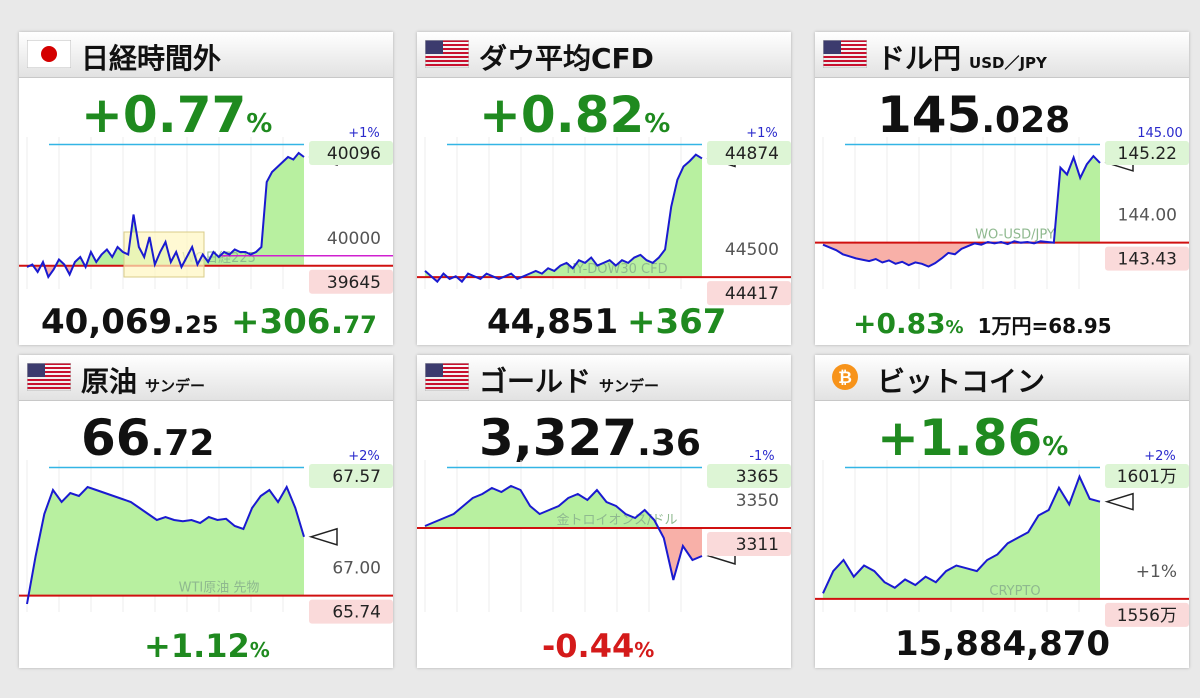 The height and width of the screenshot is (698, 1200). I want to click on panel-header: ドル円 USD／JPY, so click(1002, 55).